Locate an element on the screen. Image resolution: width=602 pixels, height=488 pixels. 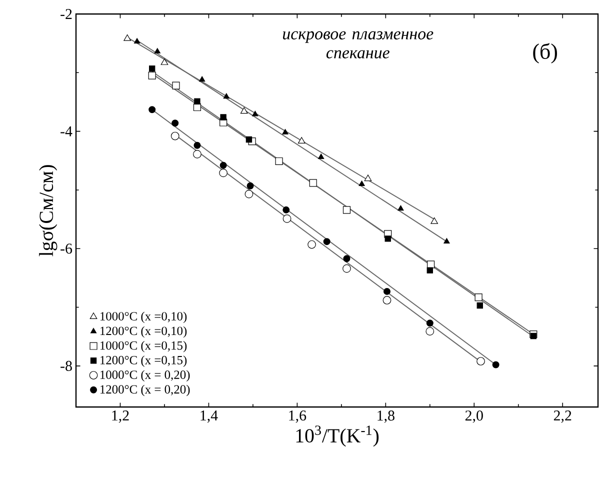
x-tick-label: 1,8 is located at coordinates (386, 416).